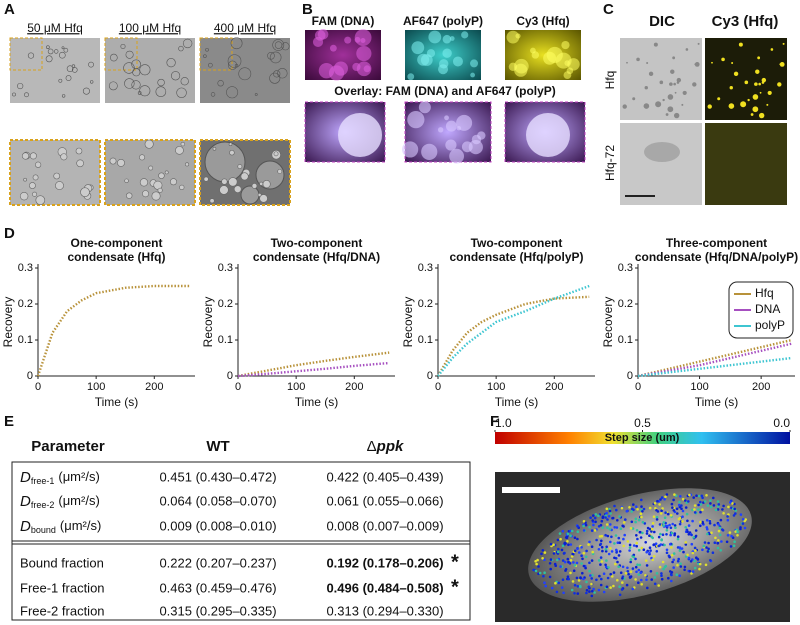  I want to click on subscript: free-1, so click(43, 481).